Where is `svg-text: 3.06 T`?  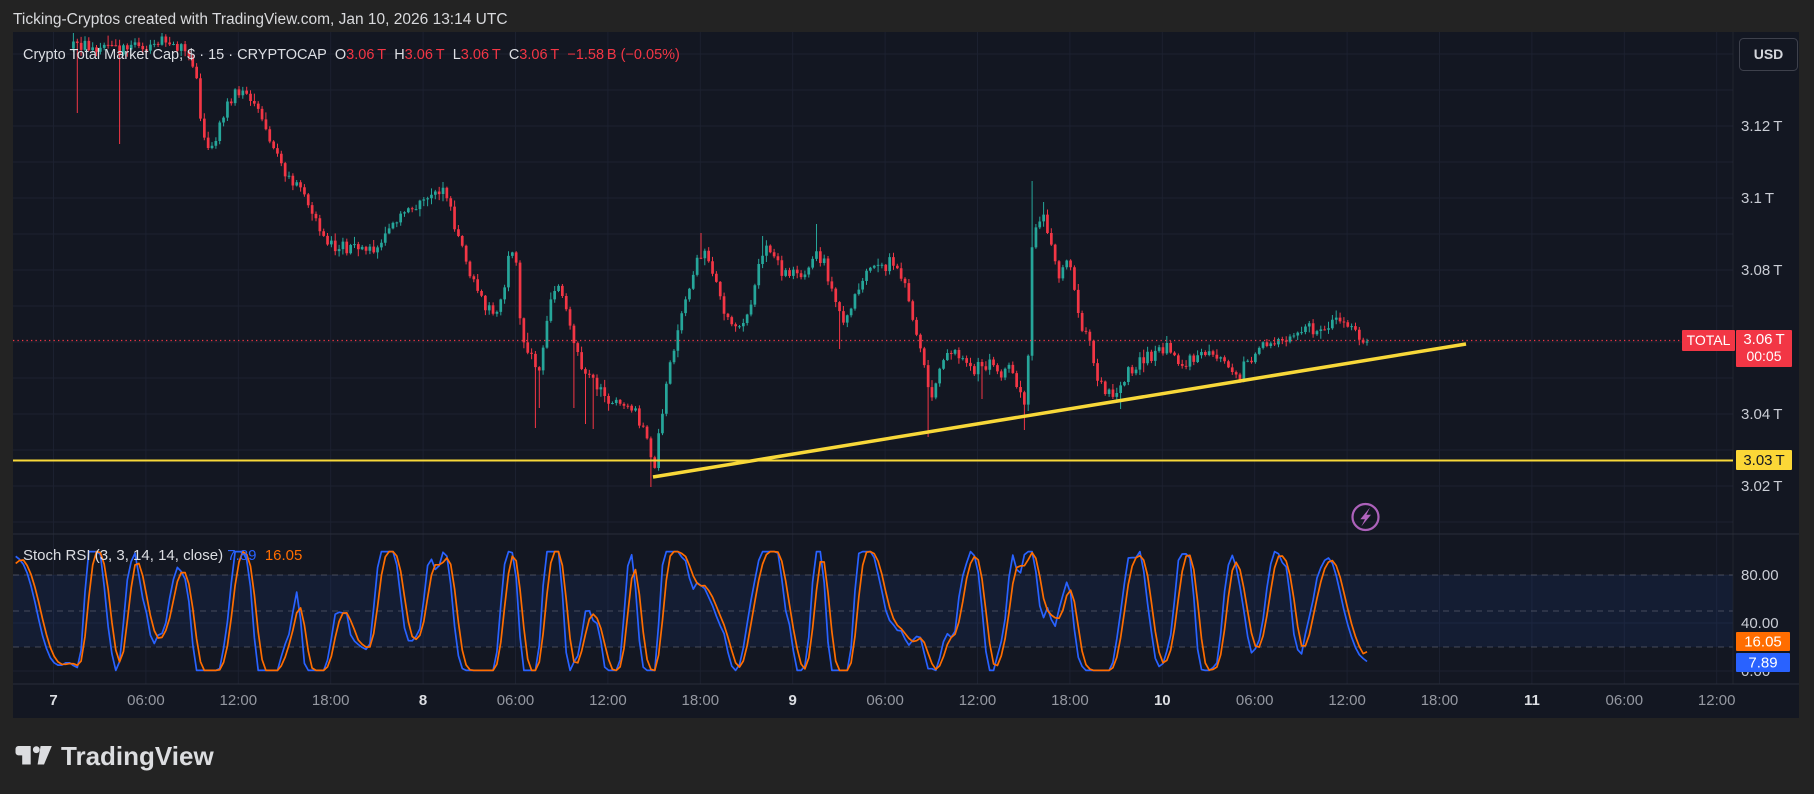 svg-text: 3.06 T is located at coordinates (1763, 339).